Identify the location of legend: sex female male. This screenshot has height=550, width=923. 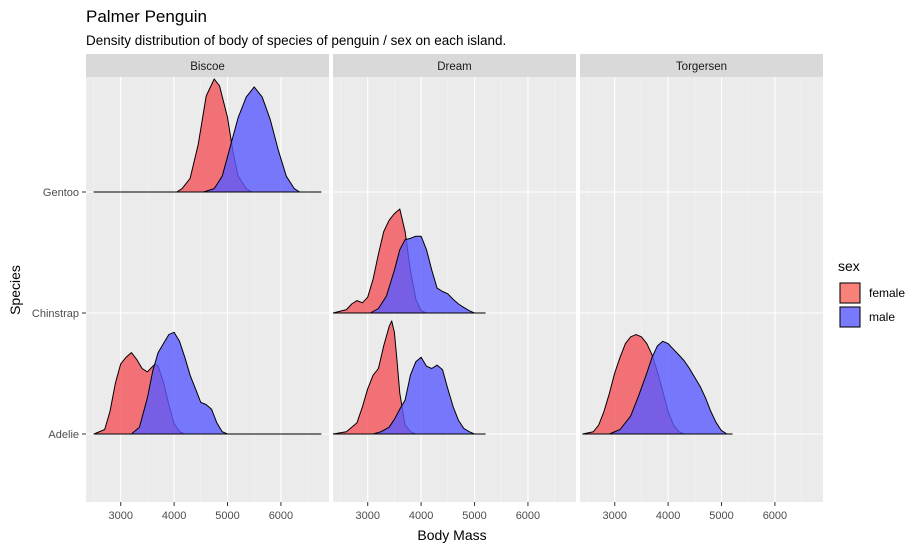
(871, 293).